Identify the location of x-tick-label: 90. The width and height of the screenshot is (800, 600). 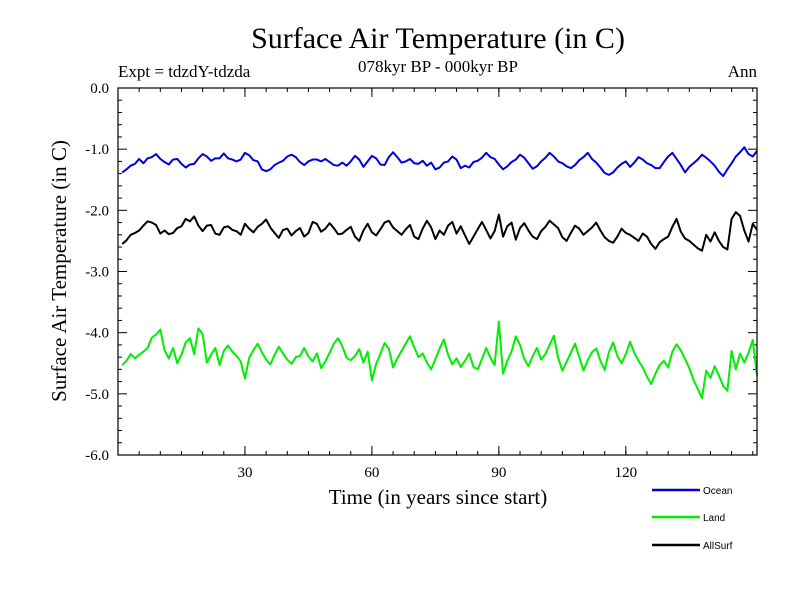
(498, 473).